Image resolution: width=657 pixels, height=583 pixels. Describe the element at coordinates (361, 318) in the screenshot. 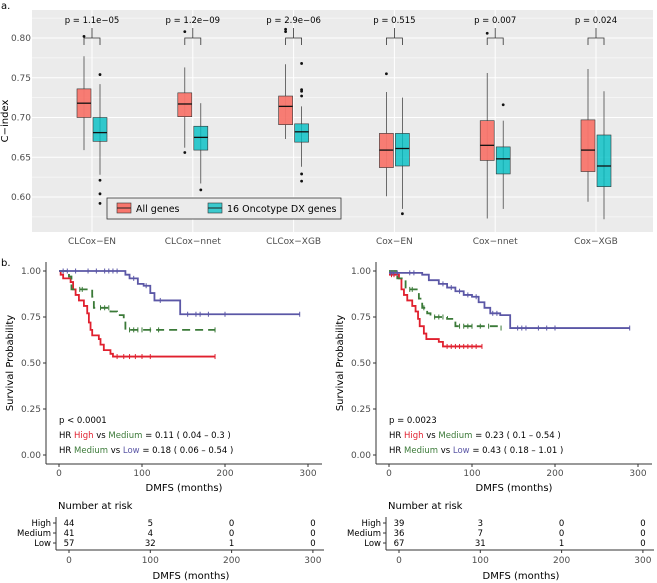

I see `y-tick-label: 0.75` at that location.